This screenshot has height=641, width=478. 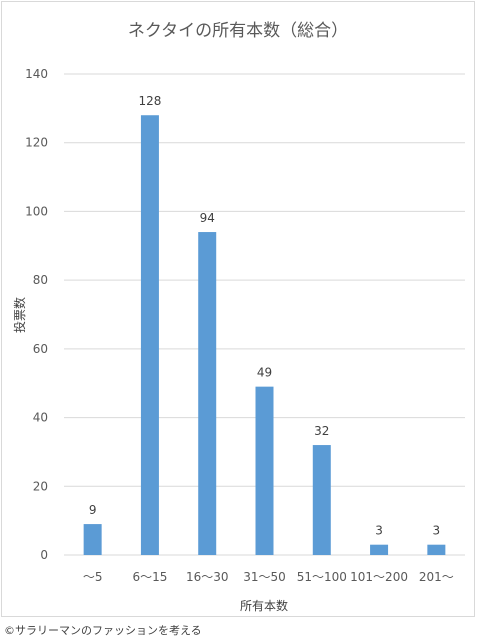 What do you see at coordinates (207, 577) in the screenshot?
I see `x-tick-label: 16～30` at bounding box center [207, 577].